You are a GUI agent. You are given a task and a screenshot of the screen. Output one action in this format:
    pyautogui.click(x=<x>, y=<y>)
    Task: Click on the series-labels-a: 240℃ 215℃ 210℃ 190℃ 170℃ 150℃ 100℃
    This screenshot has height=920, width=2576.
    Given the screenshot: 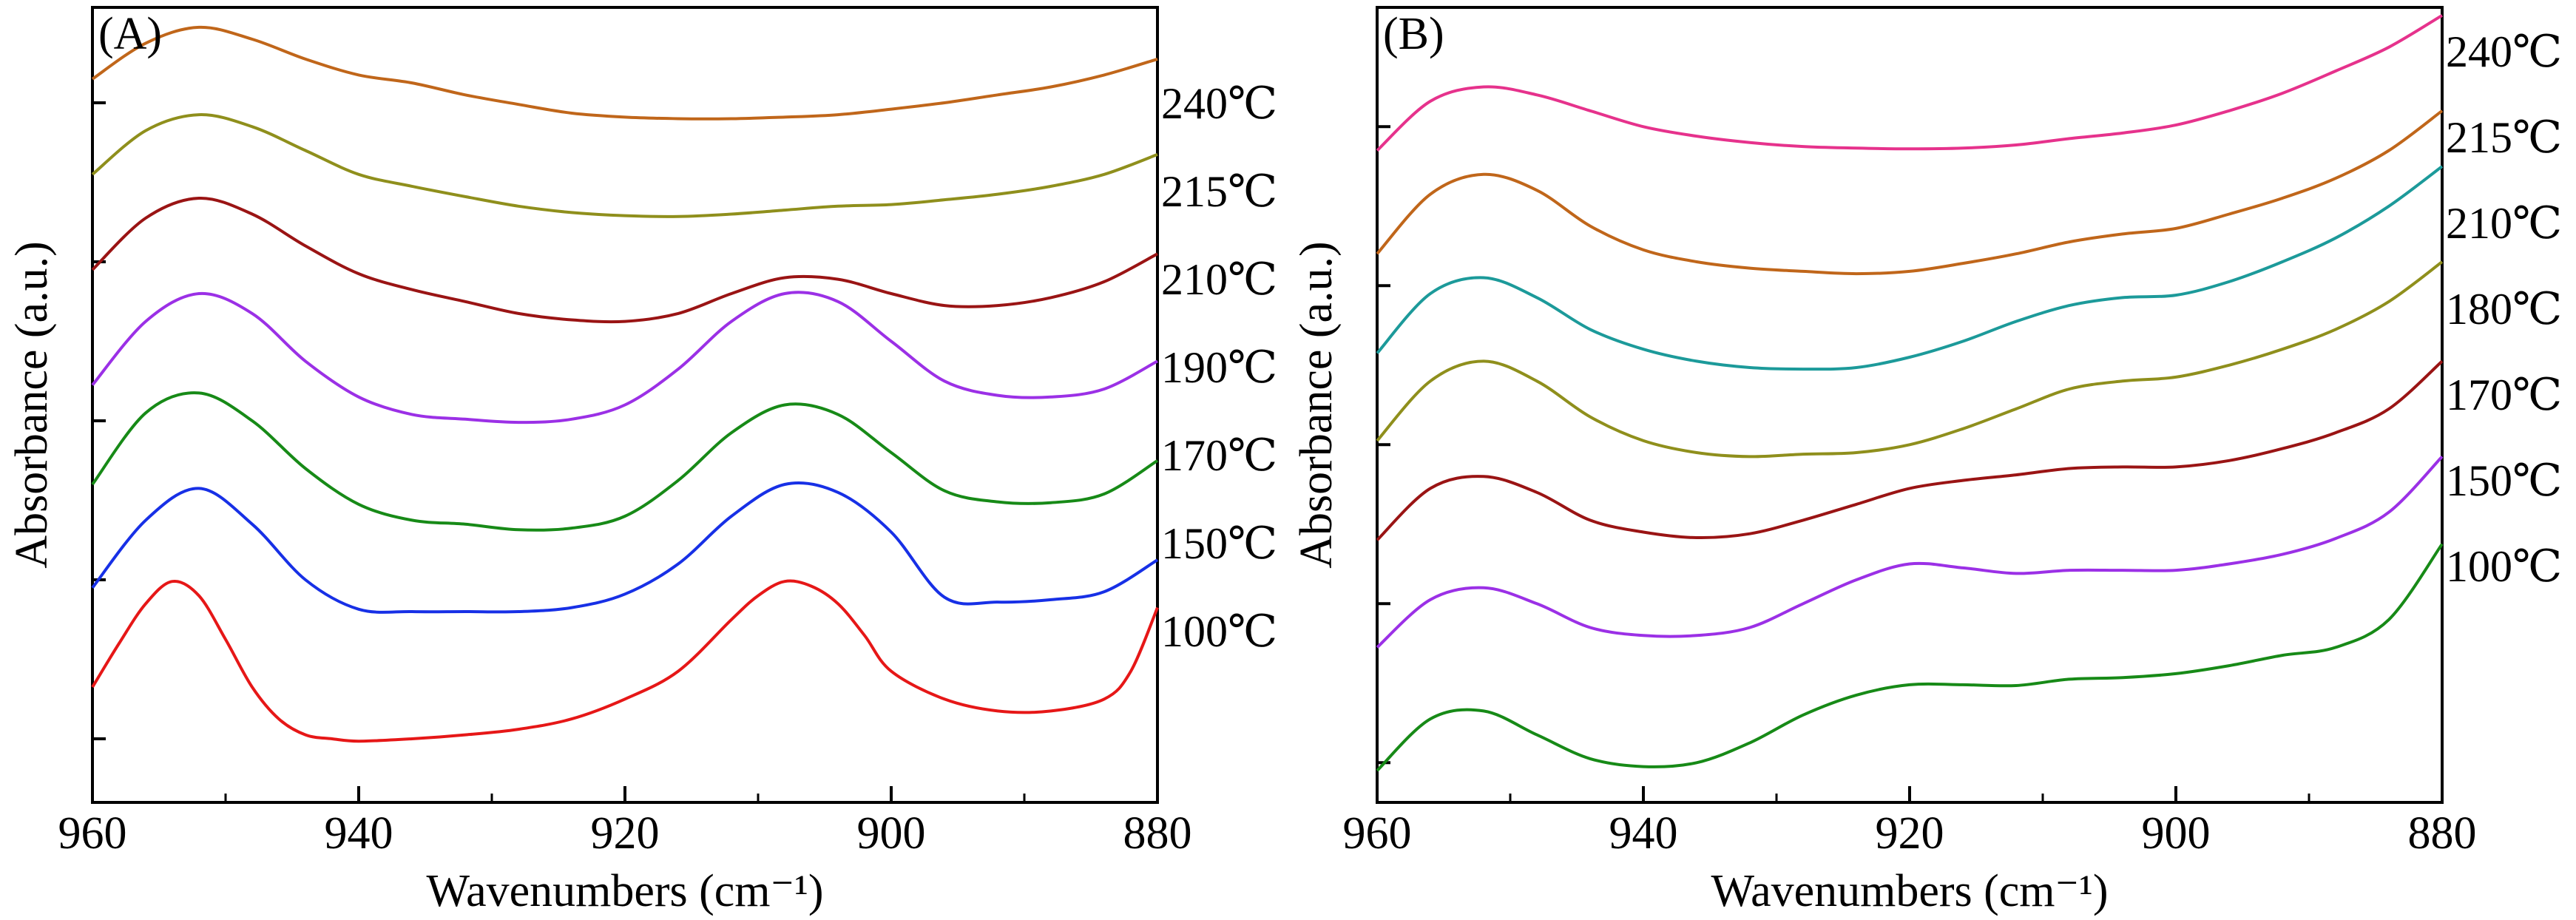 What is the action you would take?
    pyautogui.click(x=1219, y=367)
    